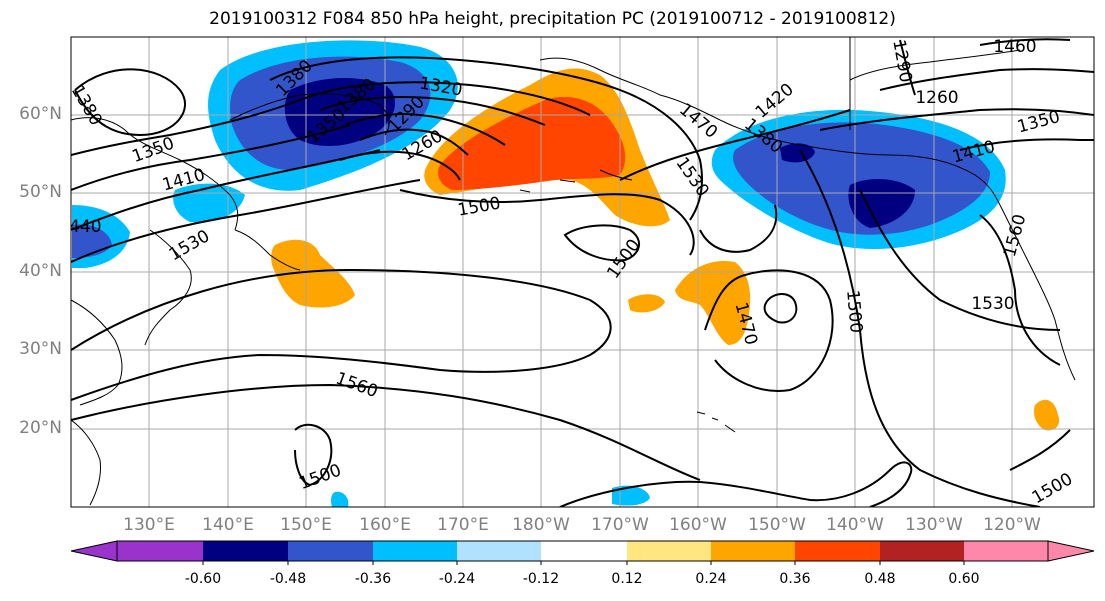  I want to click on lon-label: 130°E, so click(149, 525).